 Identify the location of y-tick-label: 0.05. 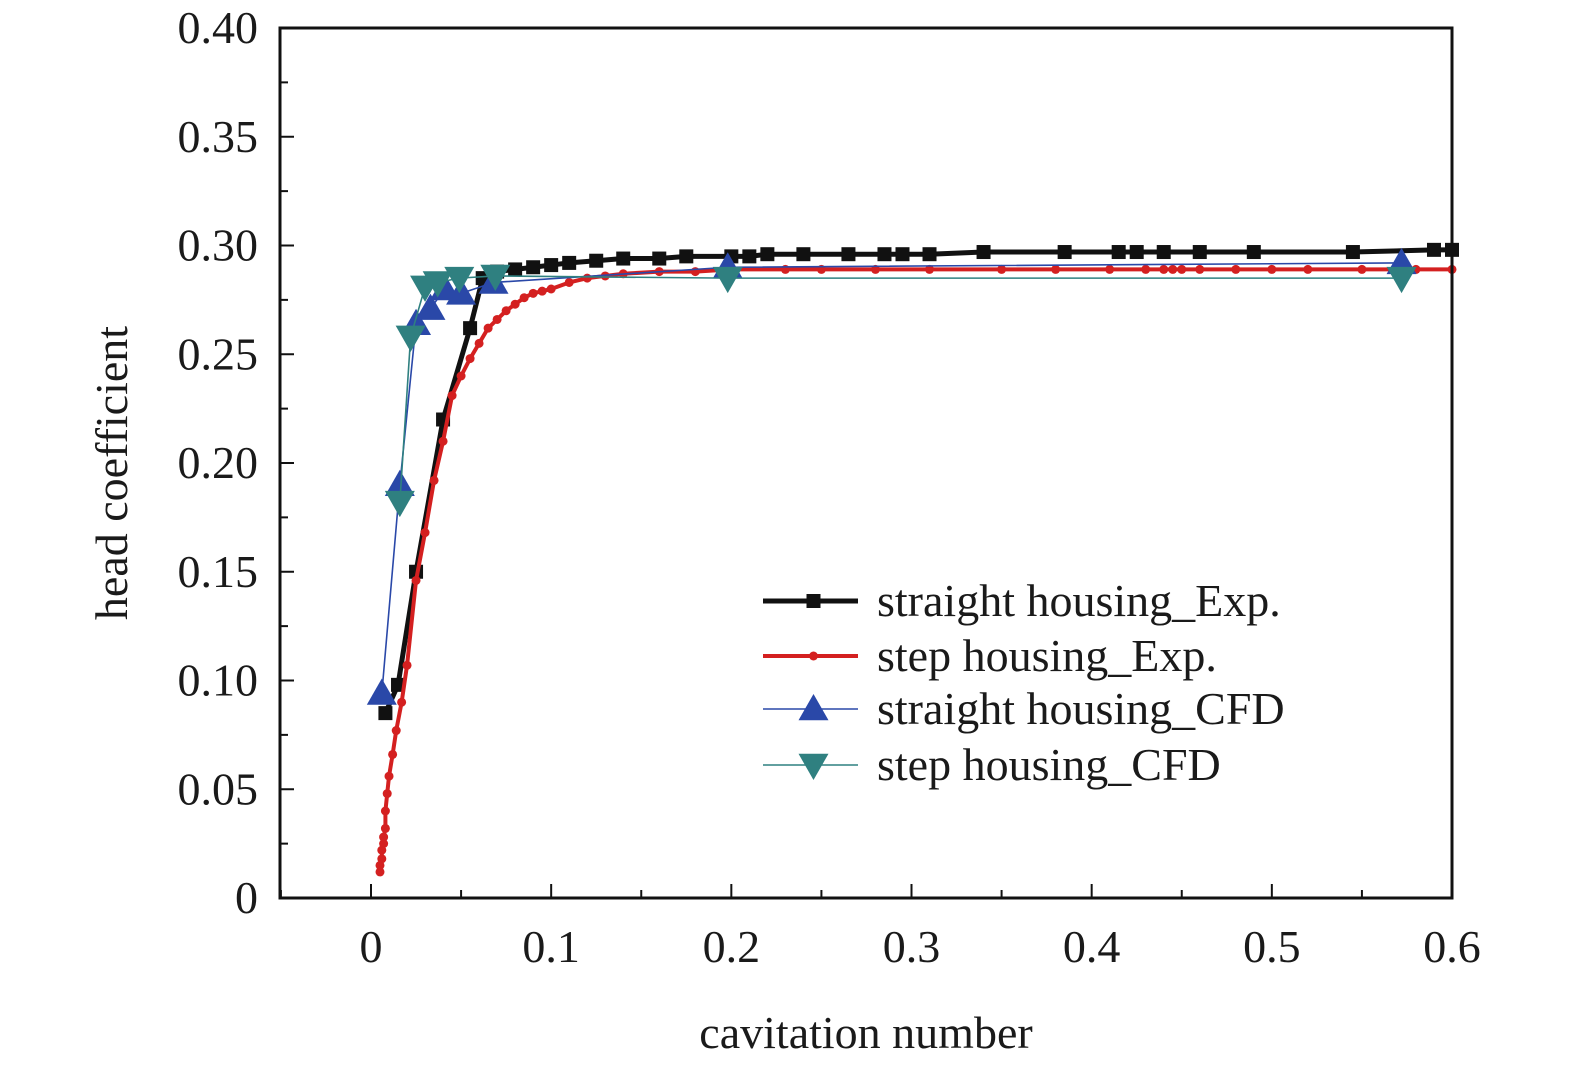
(218, 788).